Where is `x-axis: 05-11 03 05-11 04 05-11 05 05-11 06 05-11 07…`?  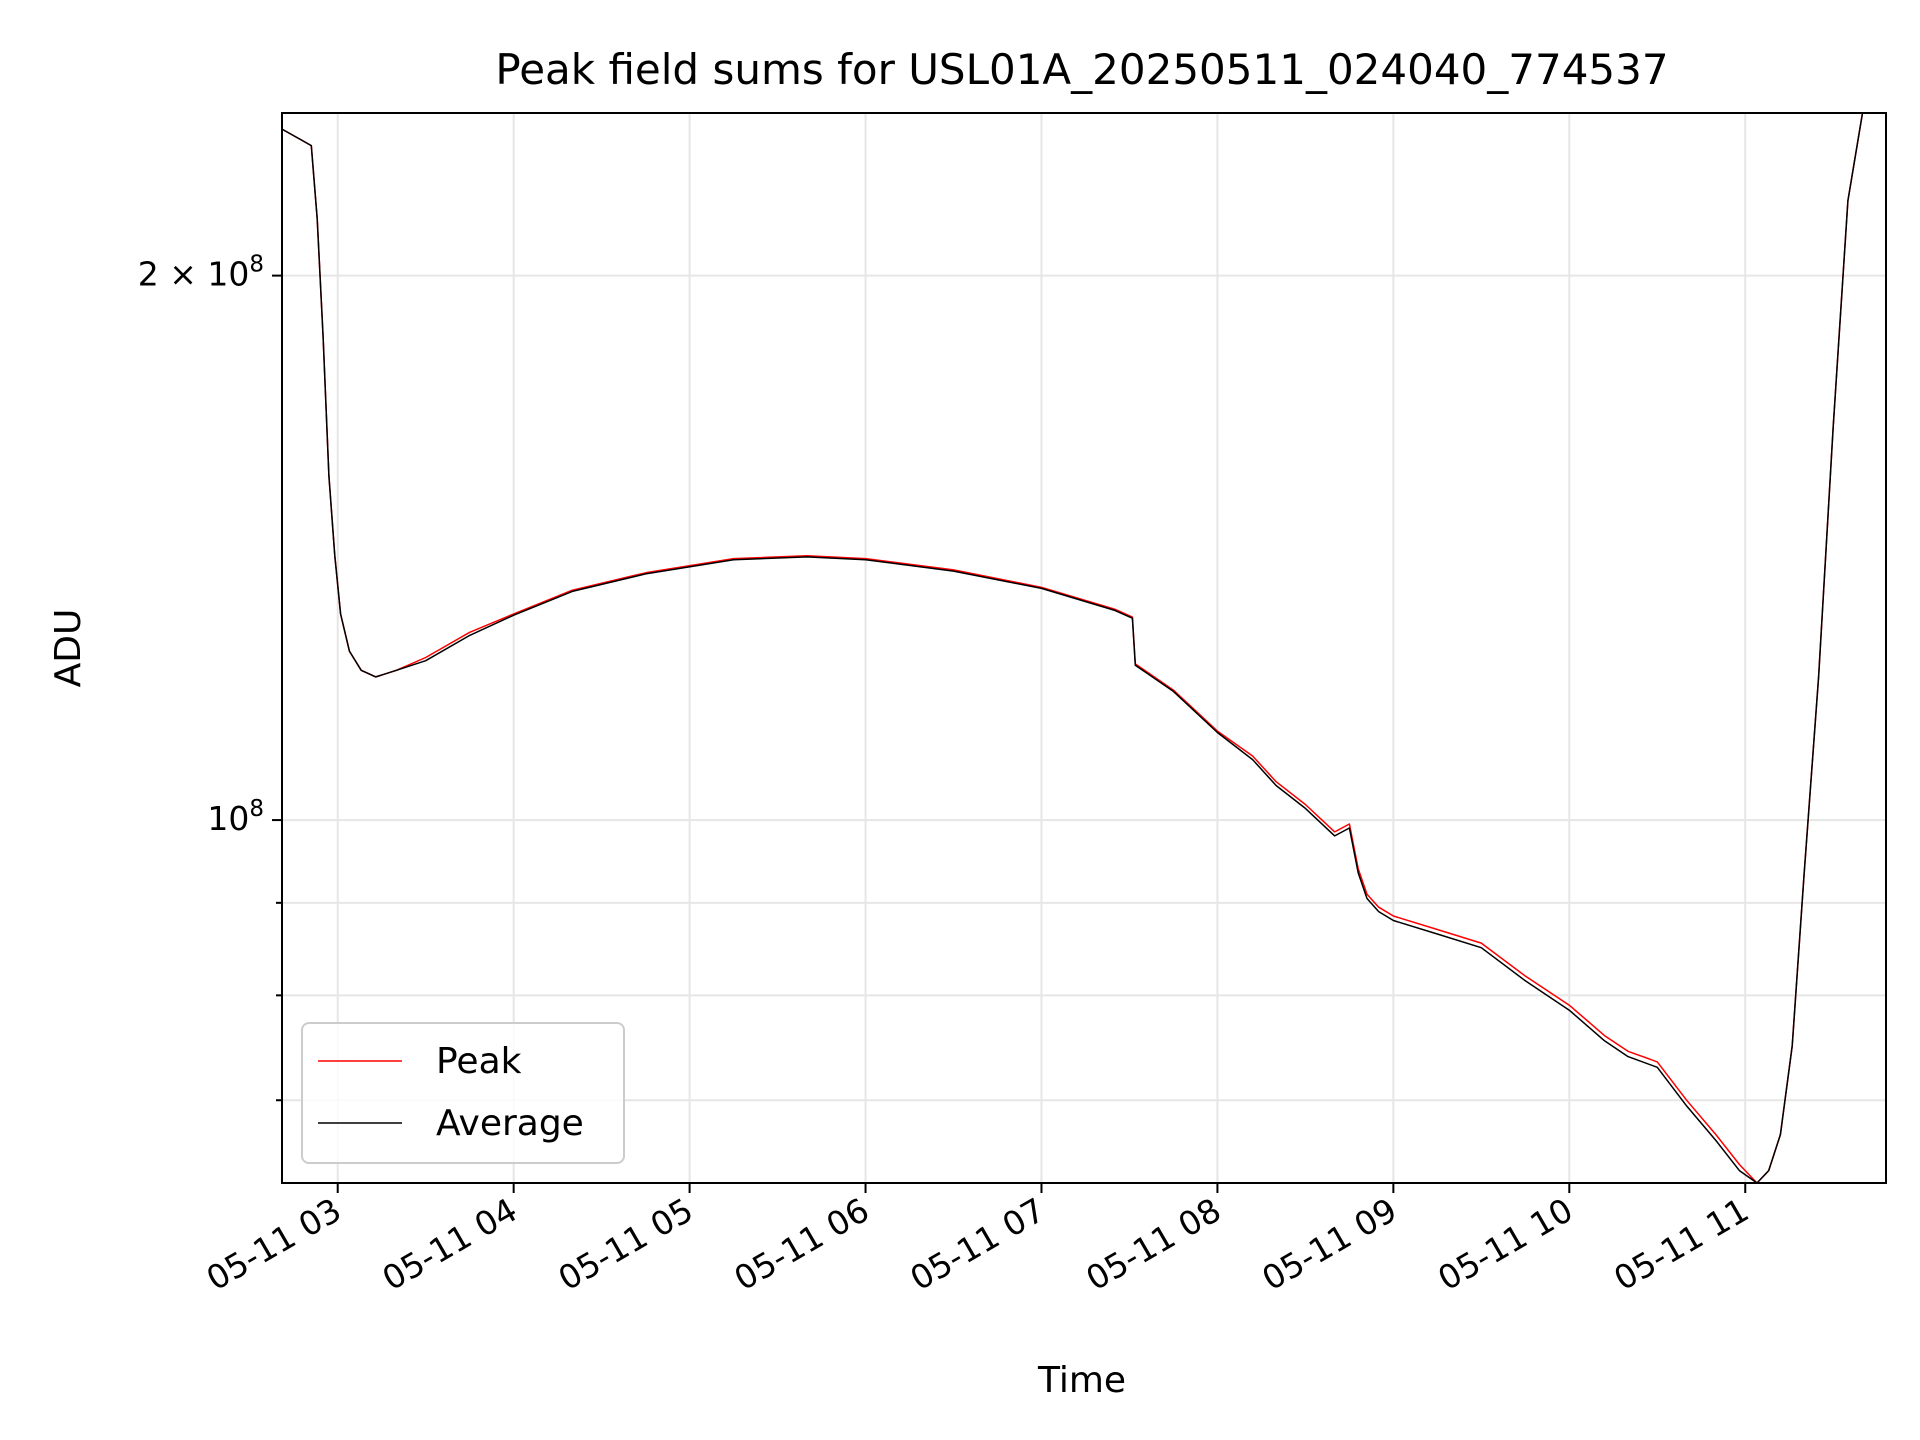 x-axis: 05-11 03 05-11 04 05-11 05 05-11 06 05-11 07… is located at coordinates (977, 1240).